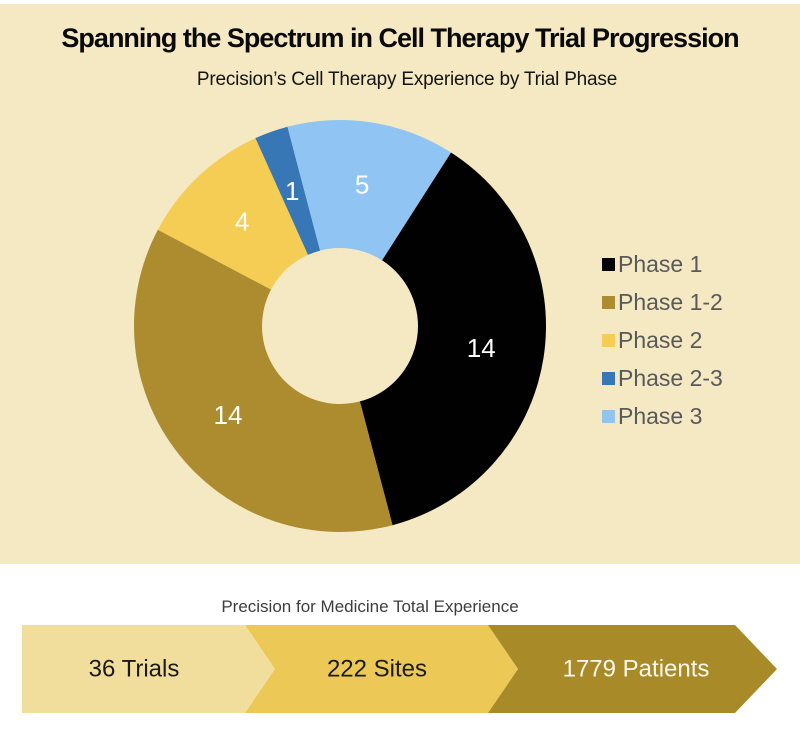 This screenshot has height=750, width=800. What do you see at coordinates (670, 302) in the screenshot?
I see `legend-label: Phase 1-2` at bounding box center [670, 302].